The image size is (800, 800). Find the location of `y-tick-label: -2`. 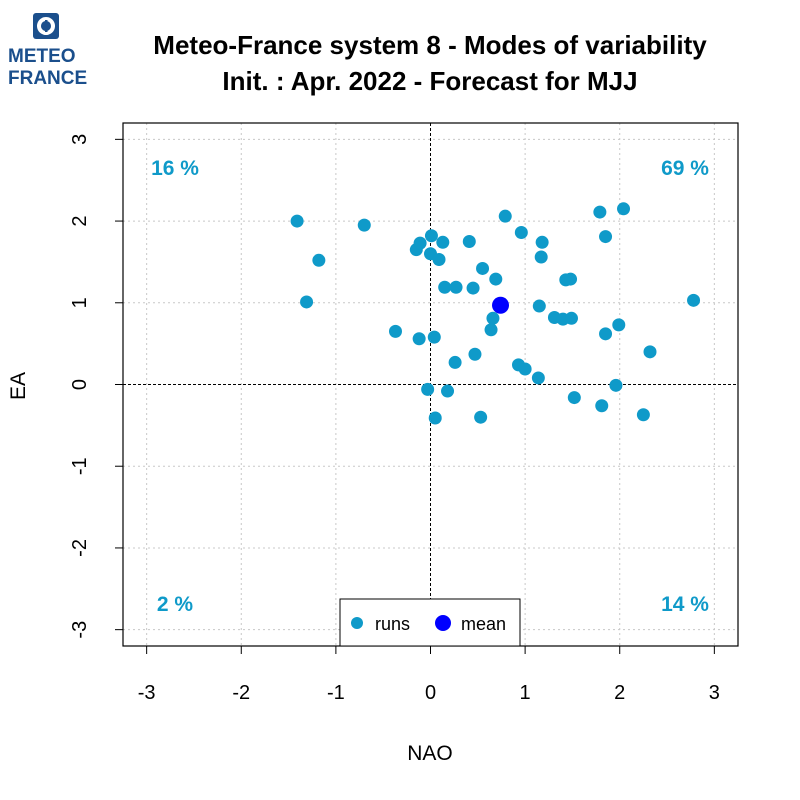

y-tick-label: -2 is located at coordinates (80, 548).